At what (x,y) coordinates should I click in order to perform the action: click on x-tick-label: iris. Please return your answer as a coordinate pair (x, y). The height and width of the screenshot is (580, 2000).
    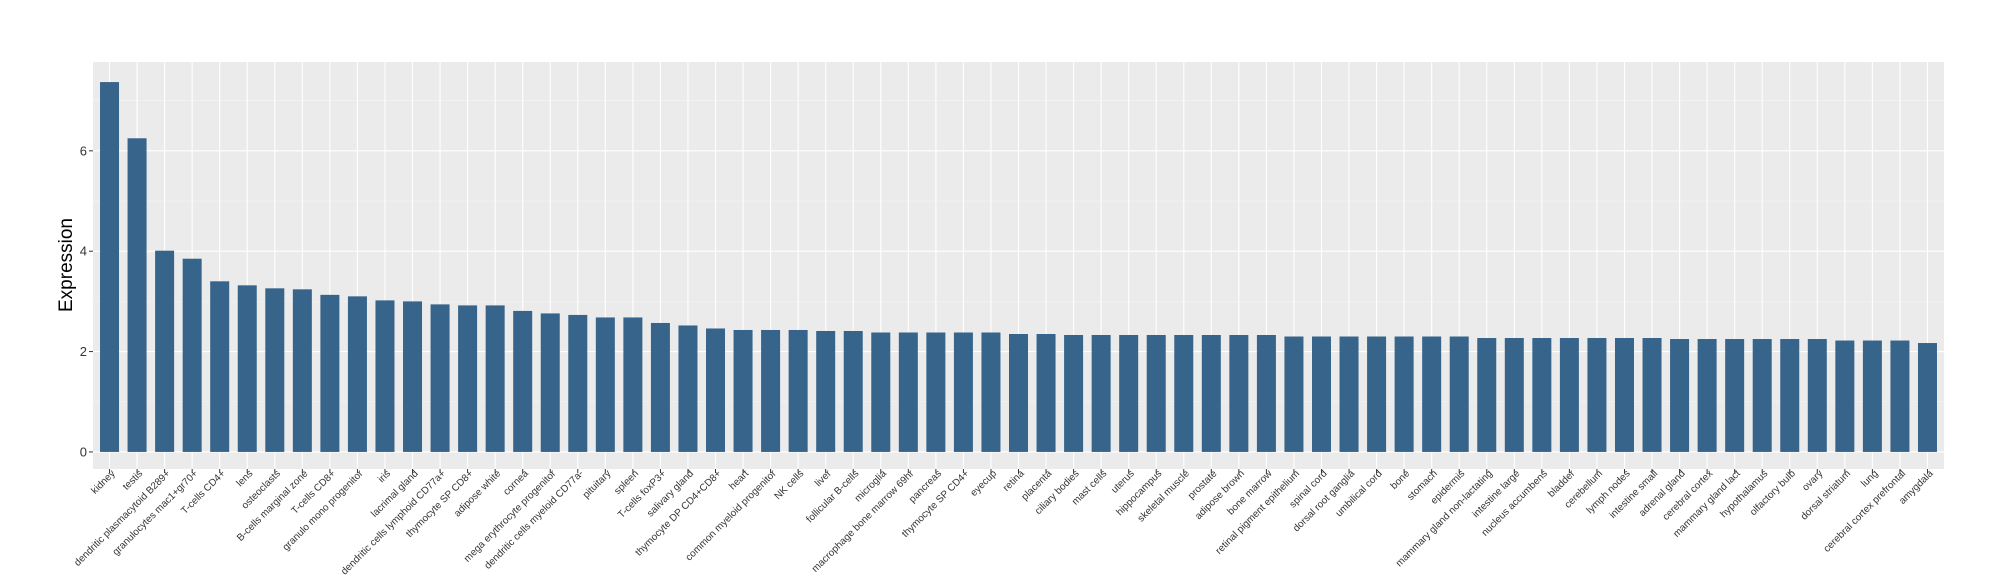
    Looking at the image, I should click on (384, 476).